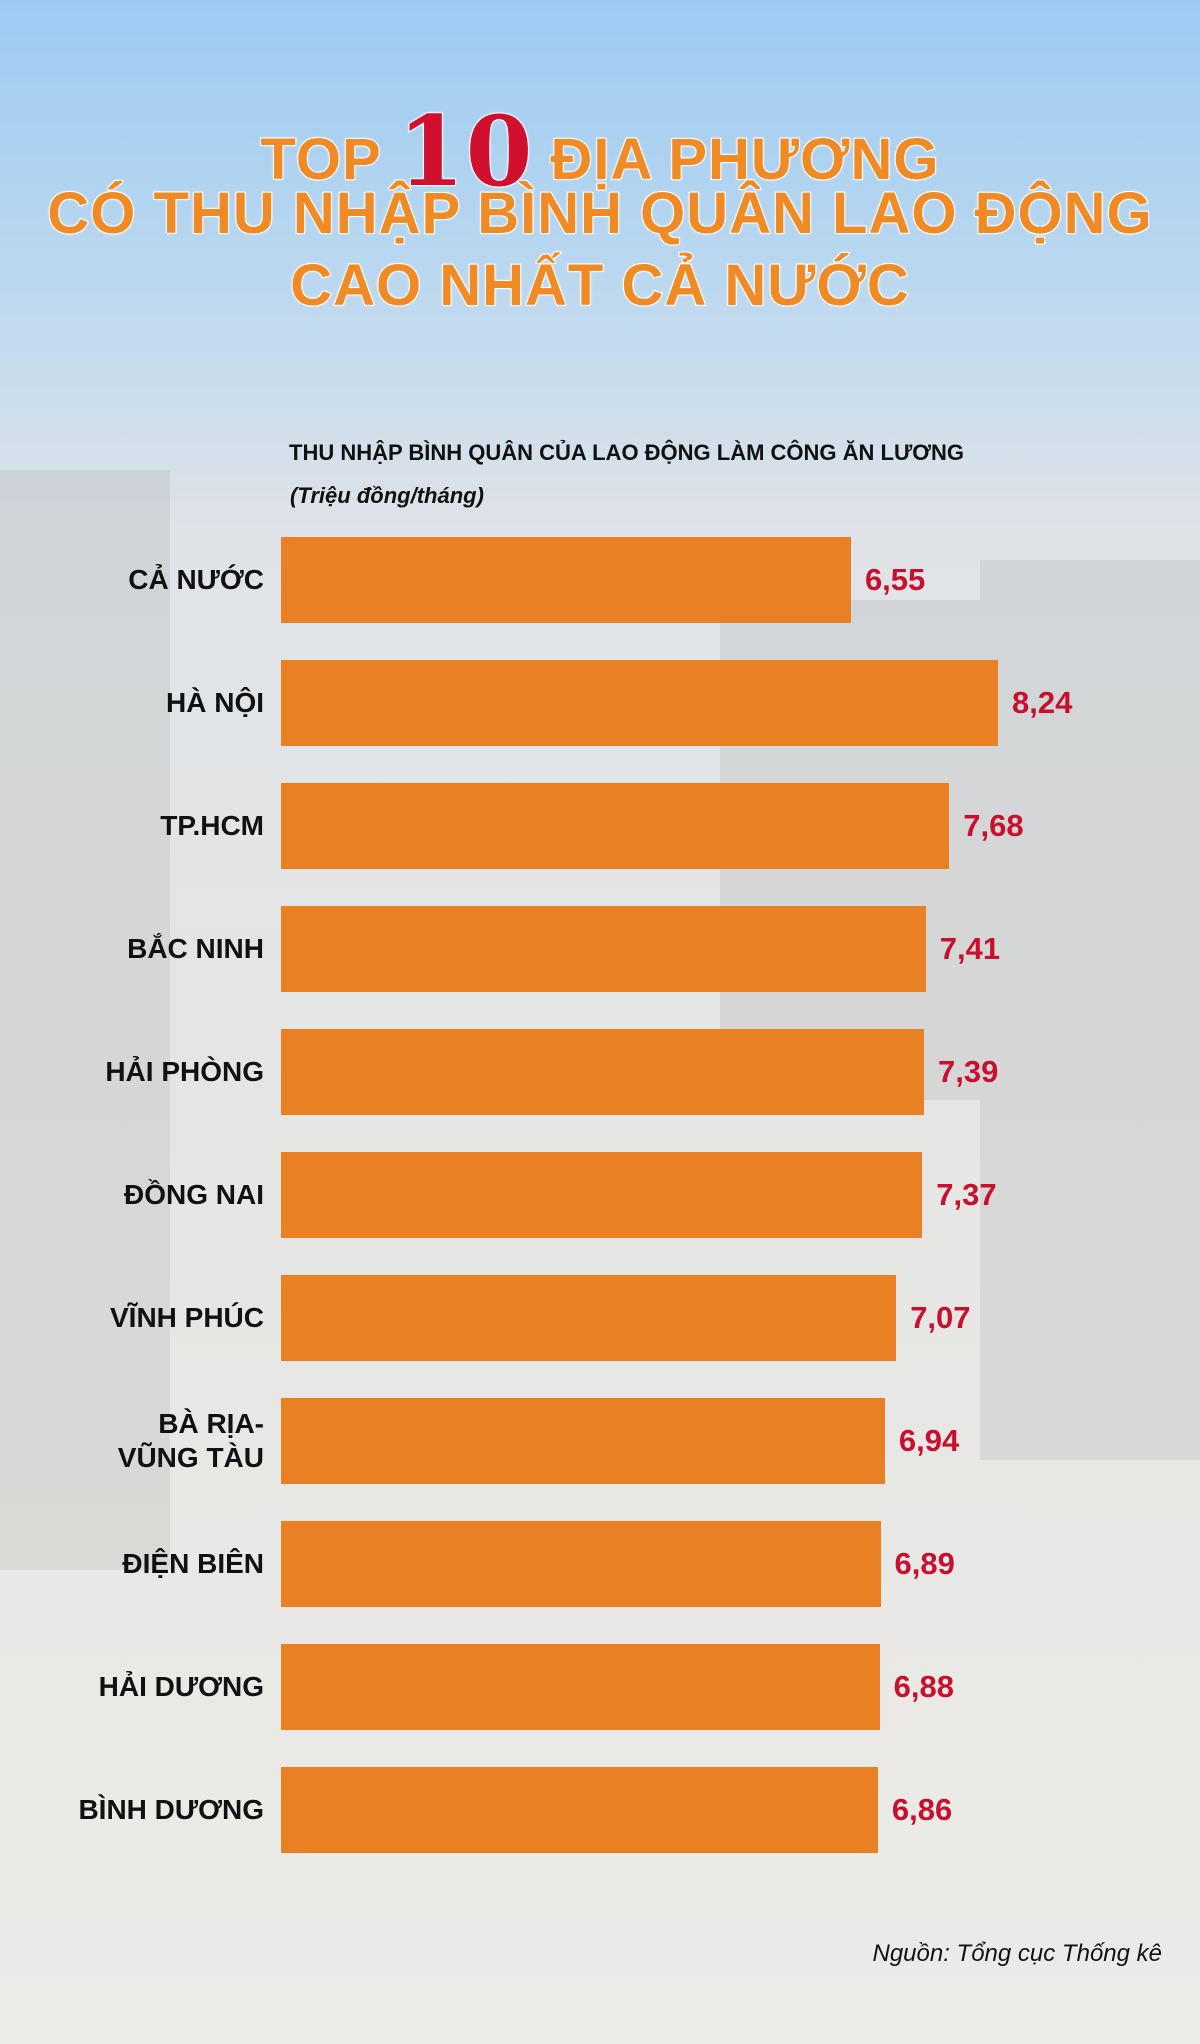  I want to click on title-line: CÓ THU NHẬP BÌNH QUÂN LAO ĐỘNG, so click(599, 213).